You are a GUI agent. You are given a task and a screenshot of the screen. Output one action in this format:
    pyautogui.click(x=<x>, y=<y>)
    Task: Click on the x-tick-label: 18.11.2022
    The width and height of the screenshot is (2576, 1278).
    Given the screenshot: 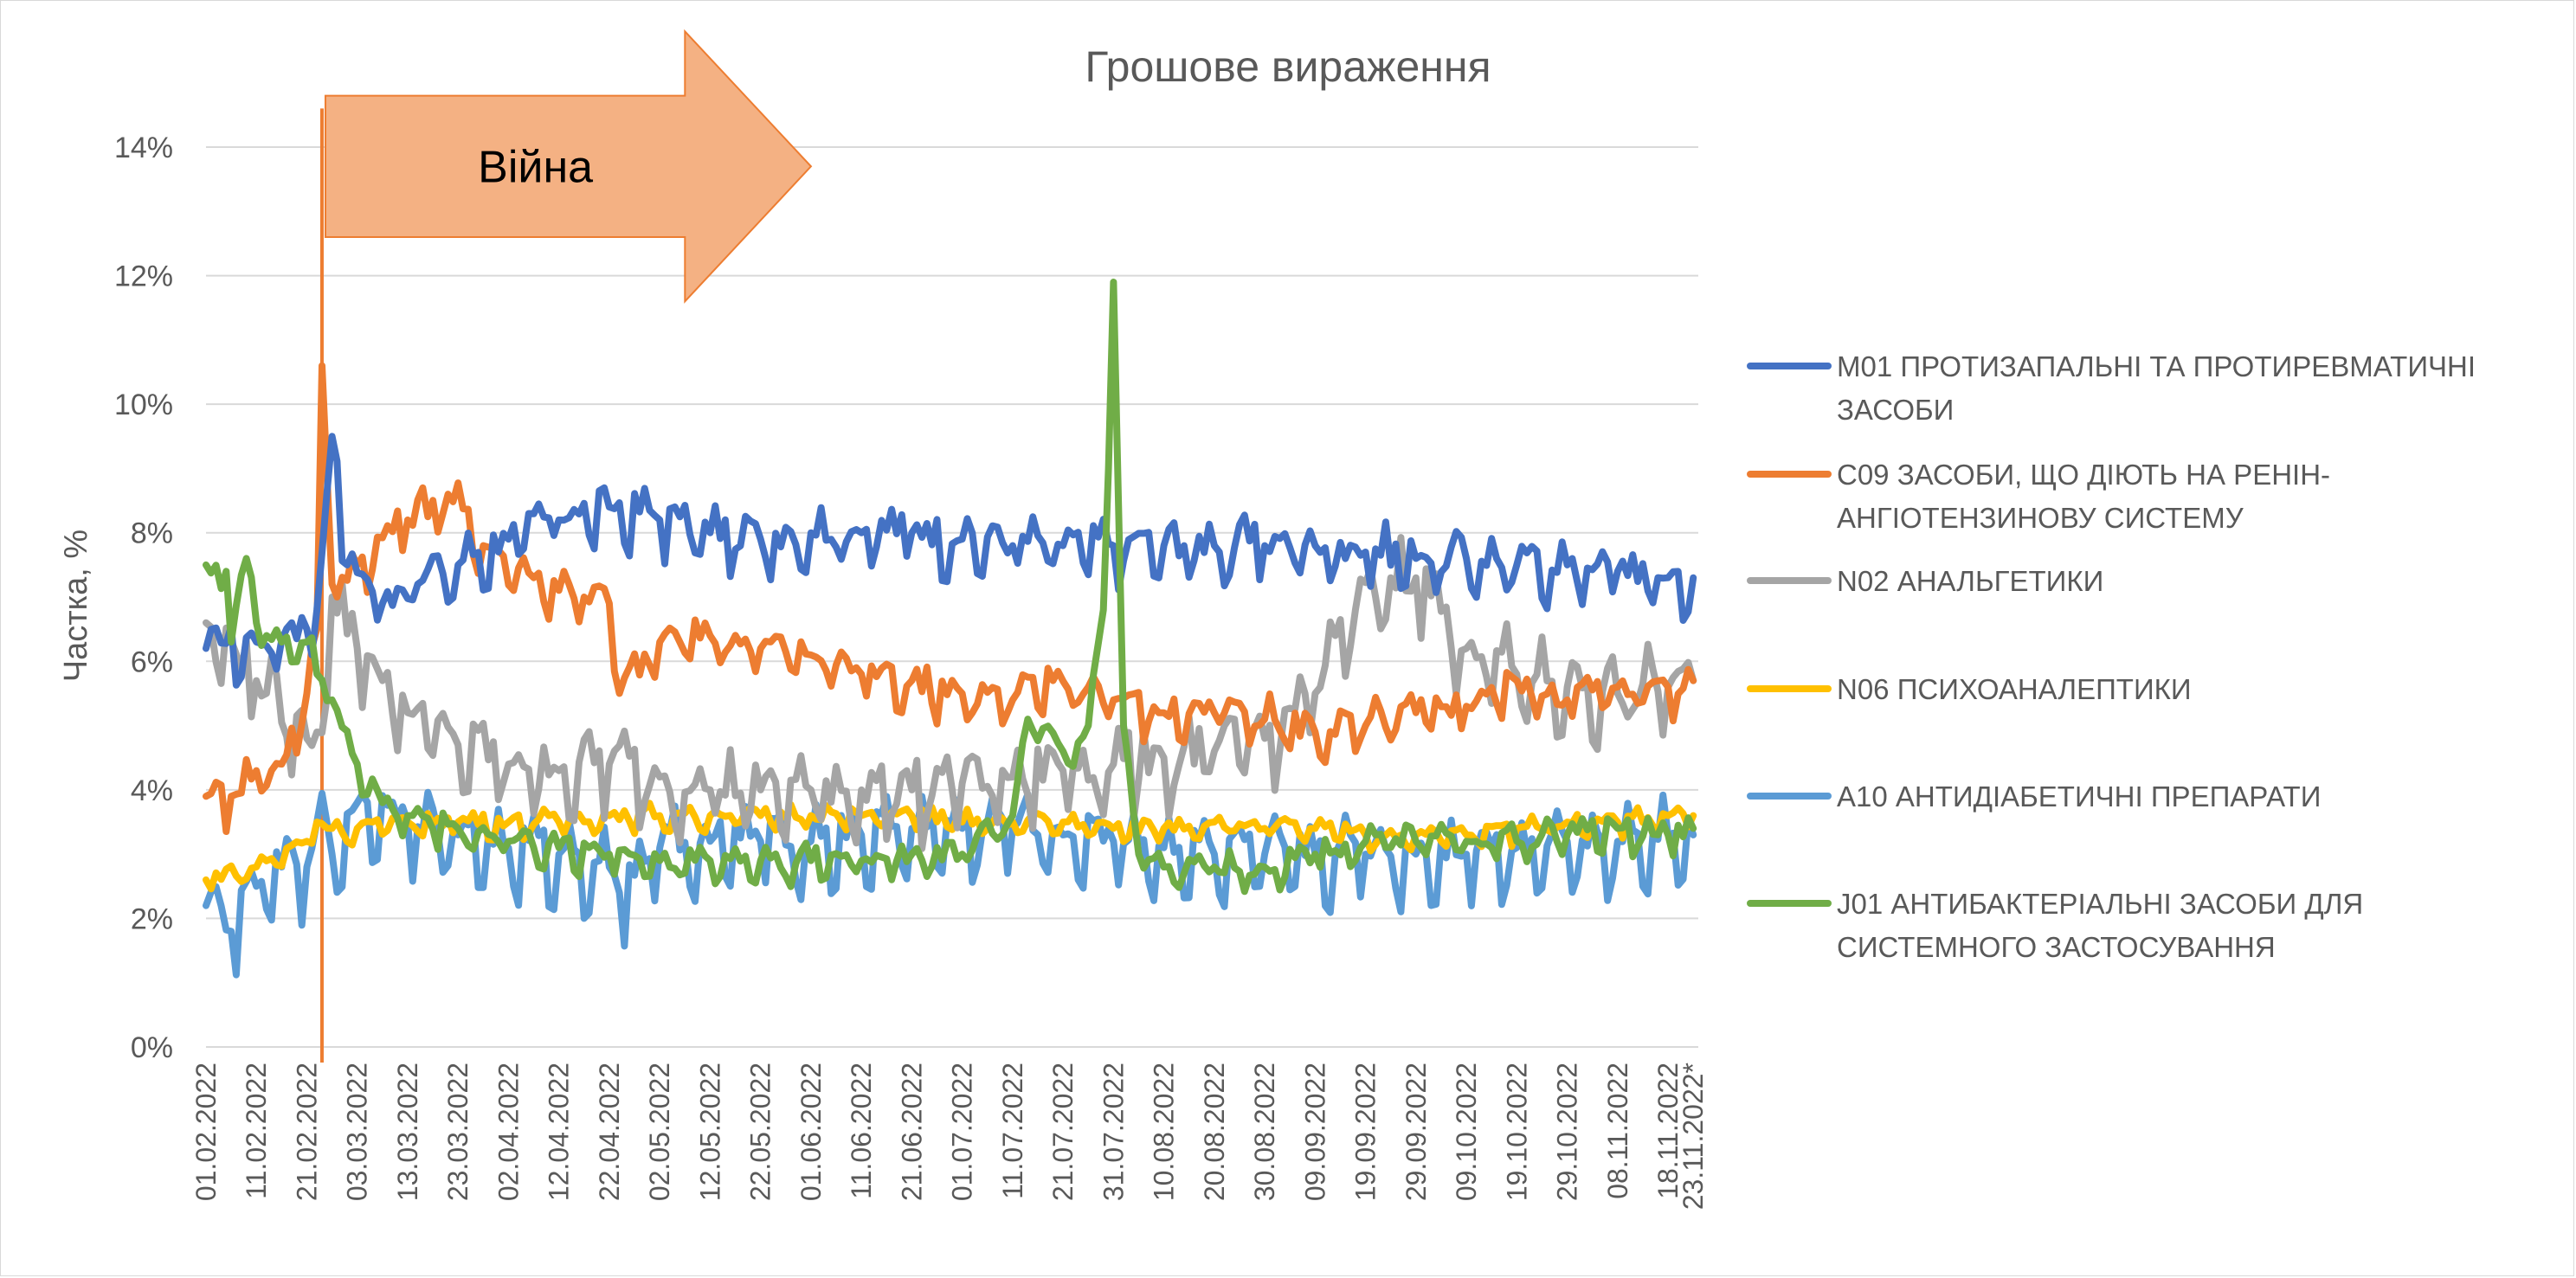 What is the action you would take?
    pyautogui.click(x=1668, y=1131)
    